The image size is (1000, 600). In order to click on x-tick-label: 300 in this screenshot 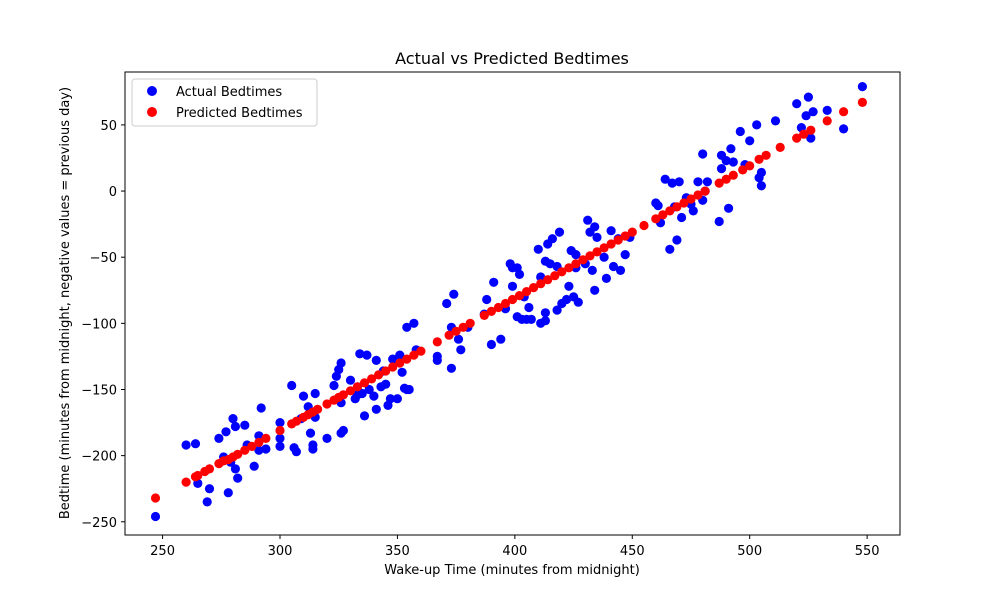, I will do `click(280, 551)`.